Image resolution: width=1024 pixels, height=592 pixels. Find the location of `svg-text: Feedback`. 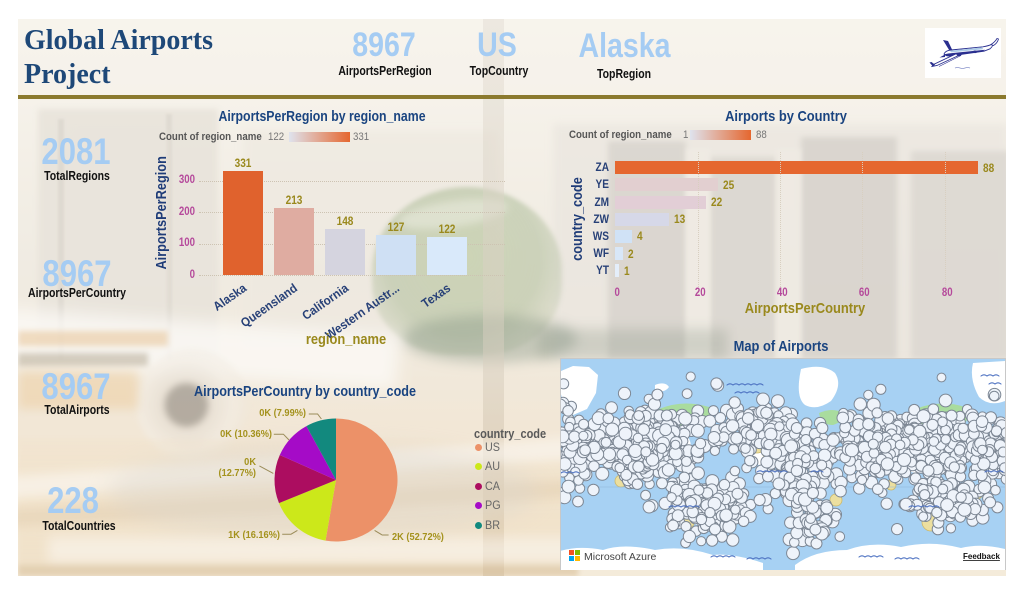

svg-text: Feedback is located at coordinates (981, 556).